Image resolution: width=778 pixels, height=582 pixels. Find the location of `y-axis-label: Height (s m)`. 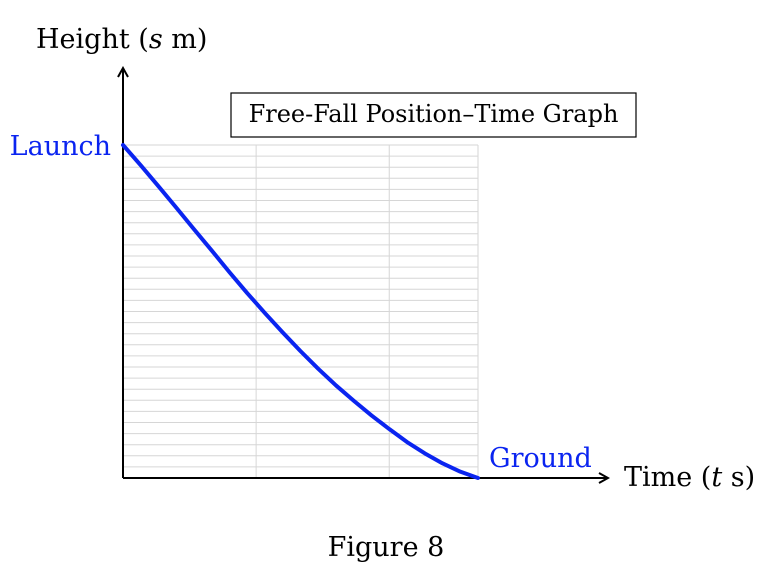

y-axis-label: Height (s m) is located at coordinates (121, 39).